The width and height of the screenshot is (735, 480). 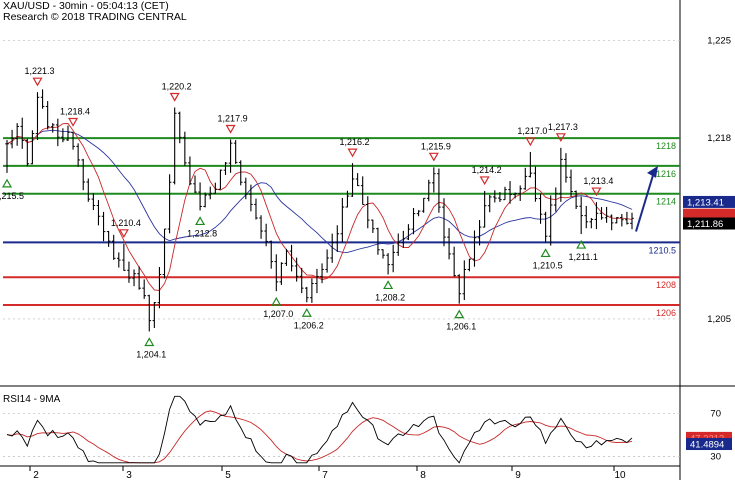 I want to click on x-tick-label: 2, so click(x=36, y=475).